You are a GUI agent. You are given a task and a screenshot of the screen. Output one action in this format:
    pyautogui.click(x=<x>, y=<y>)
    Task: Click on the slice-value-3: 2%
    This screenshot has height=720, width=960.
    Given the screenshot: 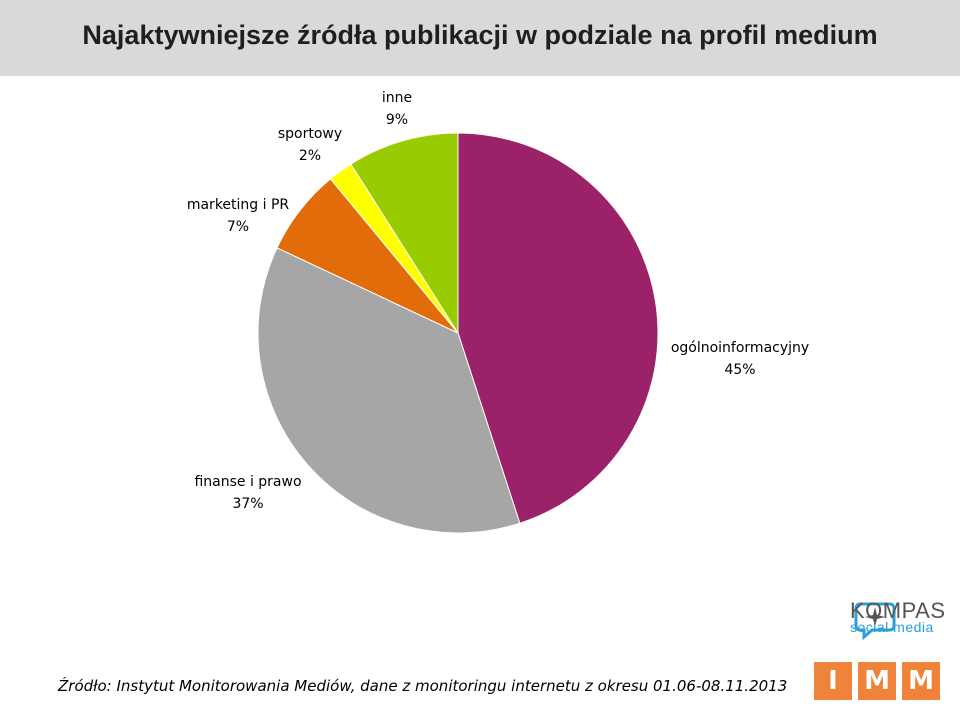 What is the action you would take?
    pyautogui.click(x=310, y=156)
    